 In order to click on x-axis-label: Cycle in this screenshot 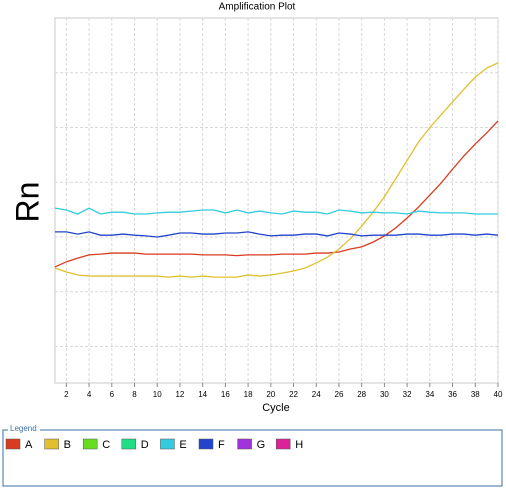, I will do `click(276, 408)`.